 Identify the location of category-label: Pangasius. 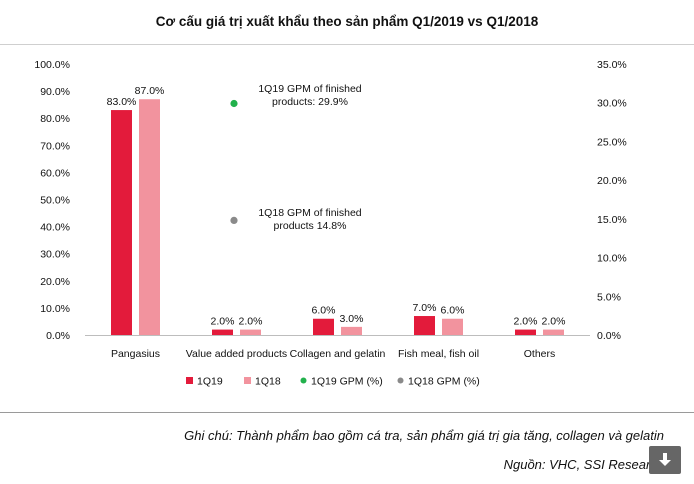
(135, 354).